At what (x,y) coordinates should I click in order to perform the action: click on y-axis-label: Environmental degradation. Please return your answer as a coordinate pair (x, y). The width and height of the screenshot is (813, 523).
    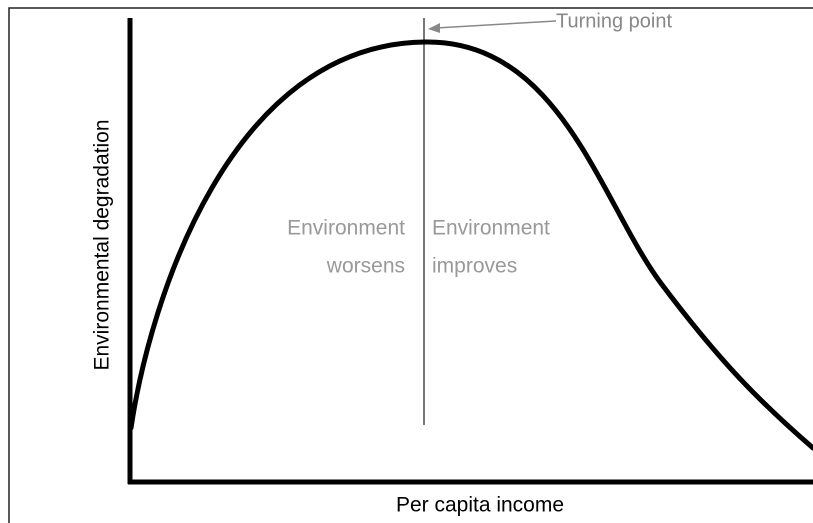
    Looking at the image, I should click on (102, 245).